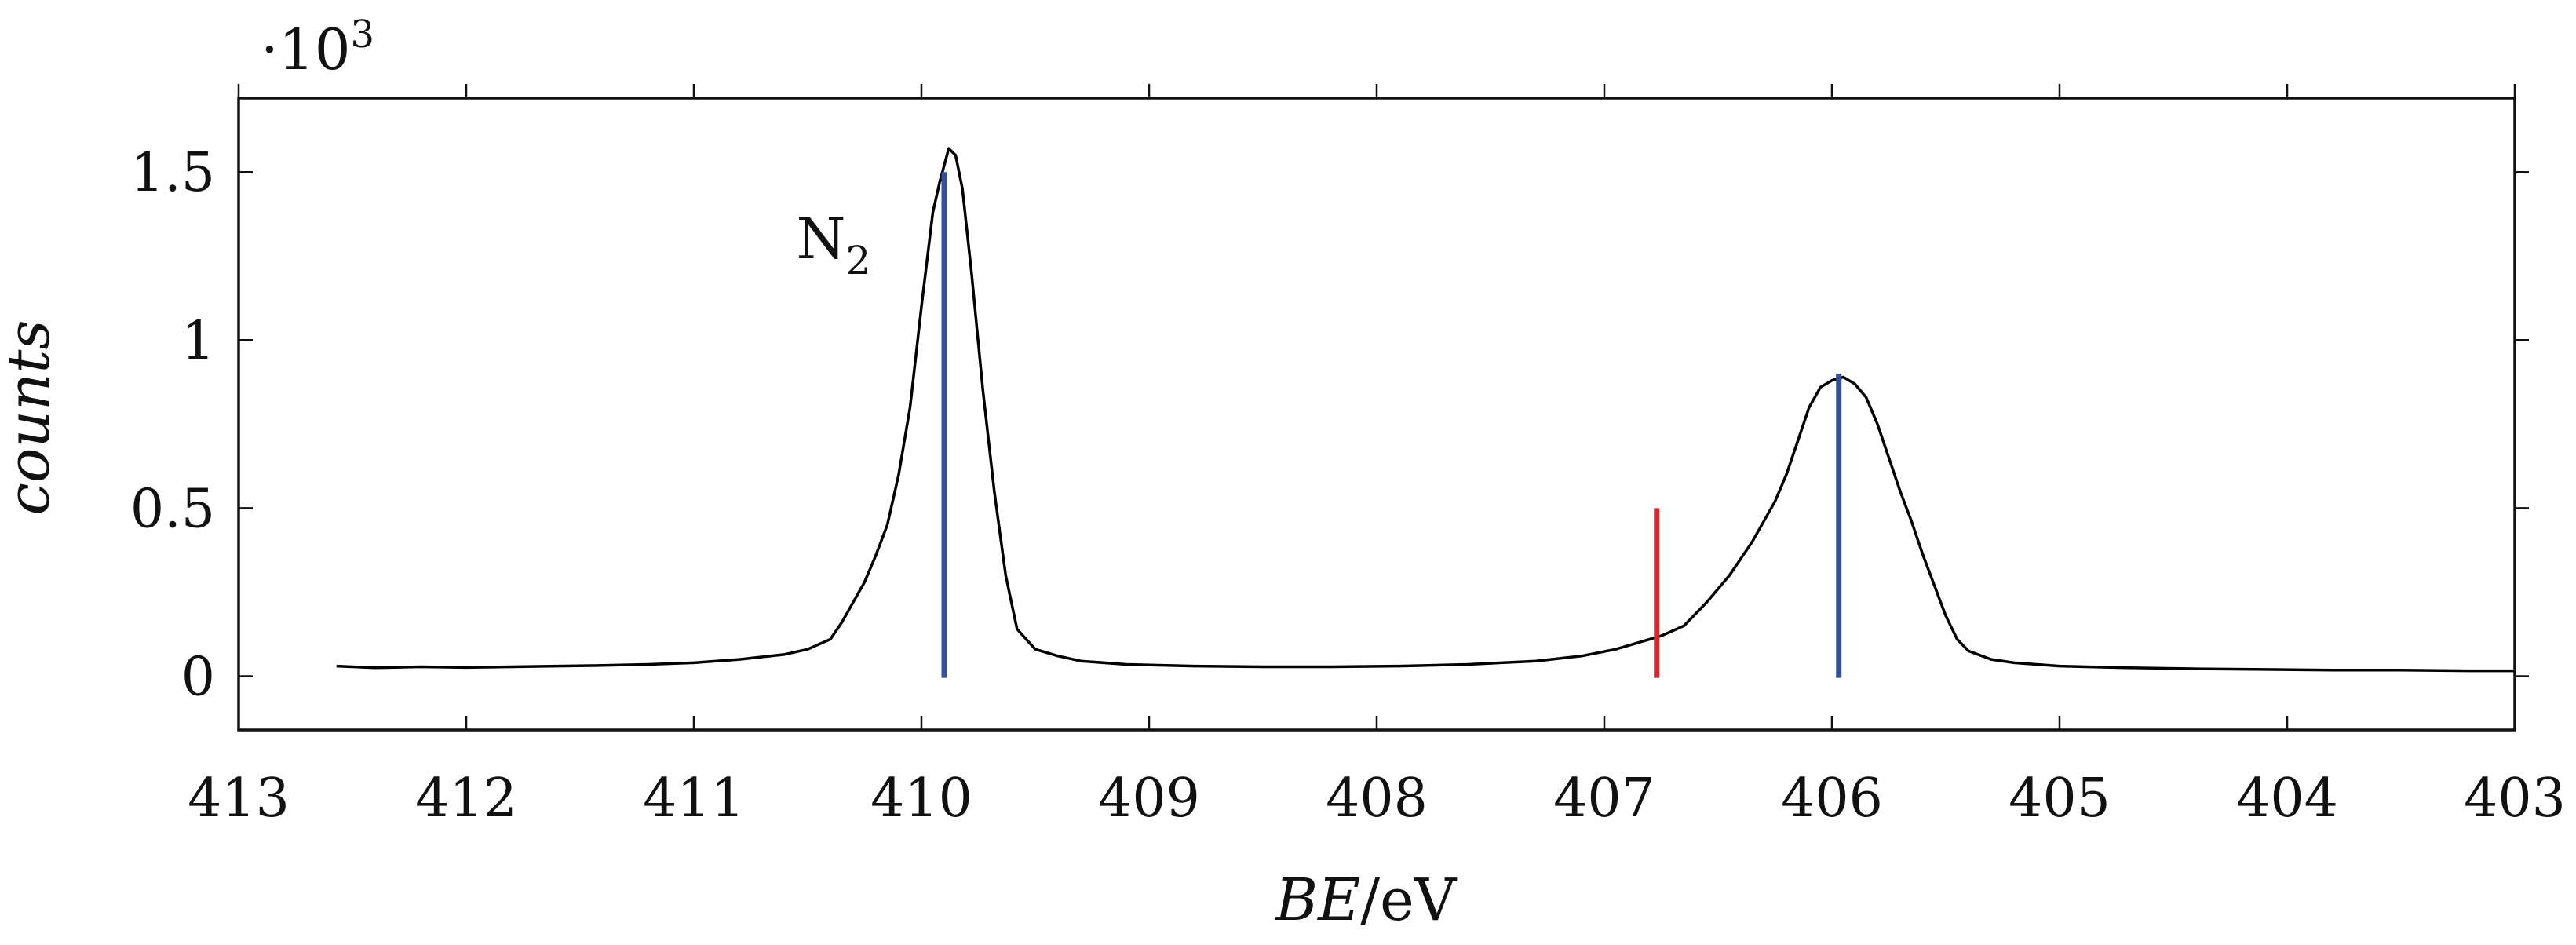 The image size is (2576, 945). I want to click on peak-annotation: N2, so click(834, 244).